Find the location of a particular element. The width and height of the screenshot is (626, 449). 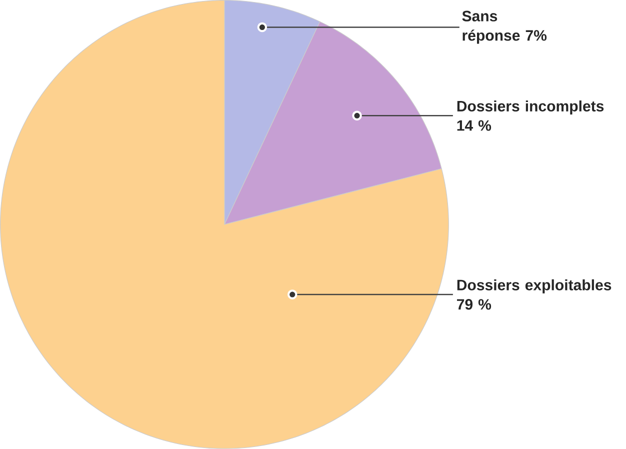

data-label: 14 % is located at coordinates (474, 125).